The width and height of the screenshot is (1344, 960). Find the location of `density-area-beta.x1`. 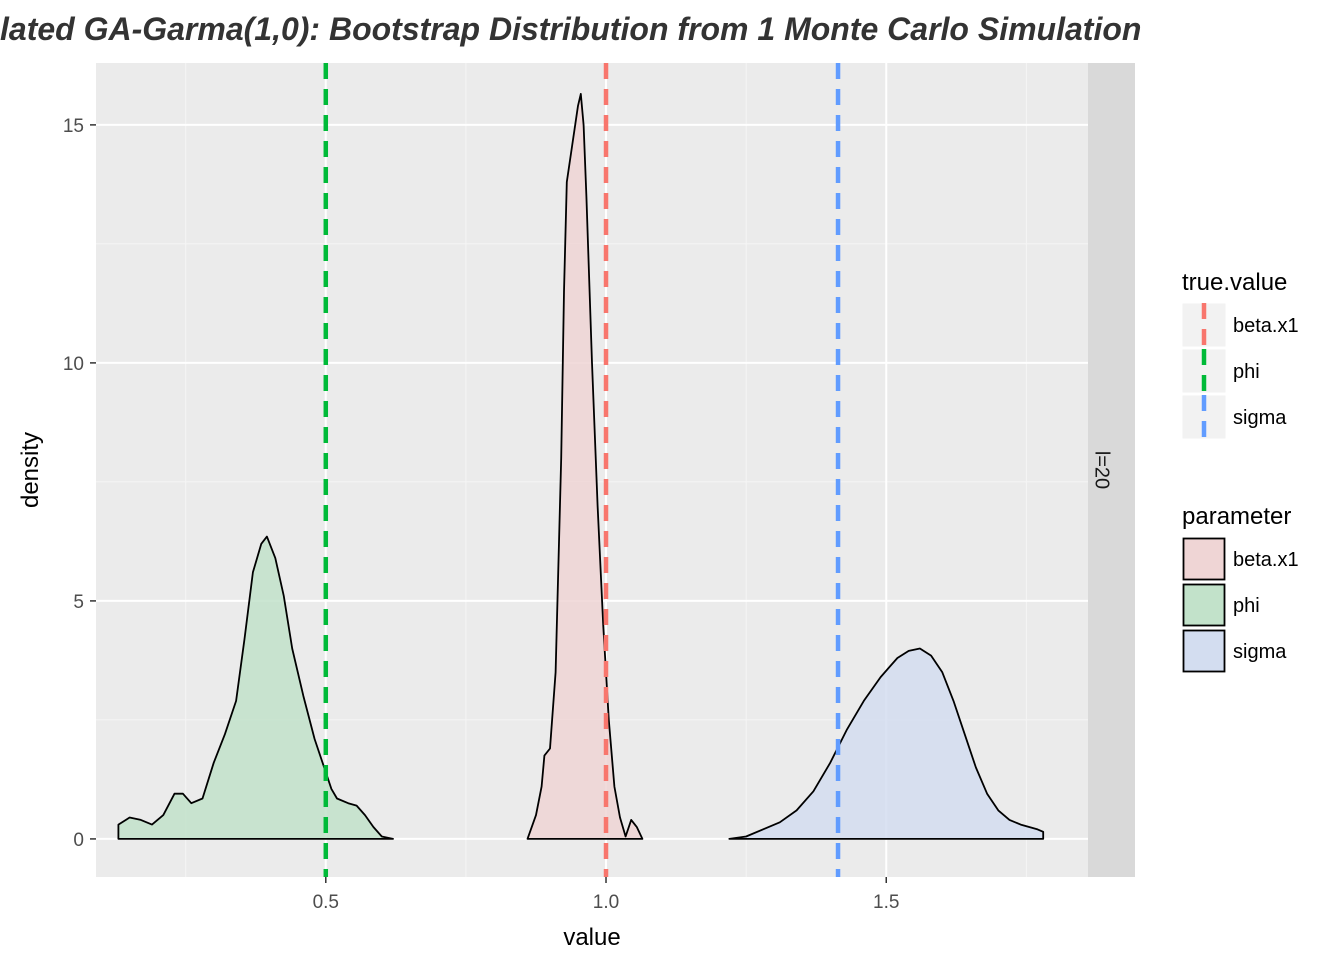

density-area-beta.x1 is located at coordinates (585, 466).